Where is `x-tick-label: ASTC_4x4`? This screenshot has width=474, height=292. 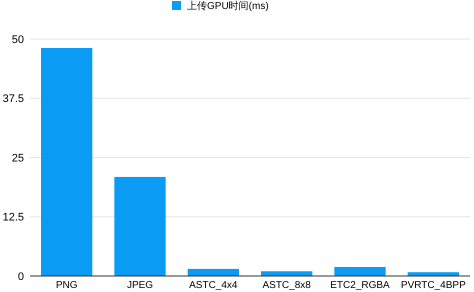
x-tick-label: ASTC_4x4 is located at coordinates (213, 285).